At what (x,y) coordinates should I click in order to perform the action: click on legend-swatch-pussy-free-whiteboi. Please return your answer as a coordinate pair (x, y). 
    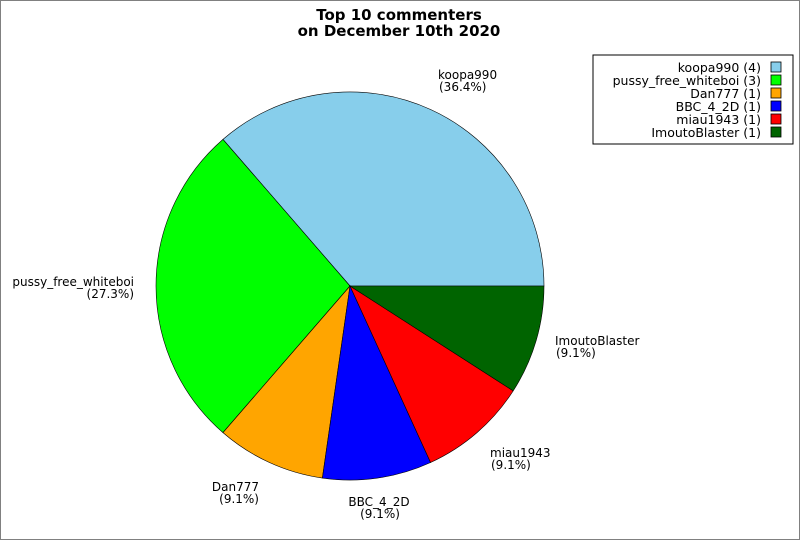
    Looking at the image, I should click on (776, 80).